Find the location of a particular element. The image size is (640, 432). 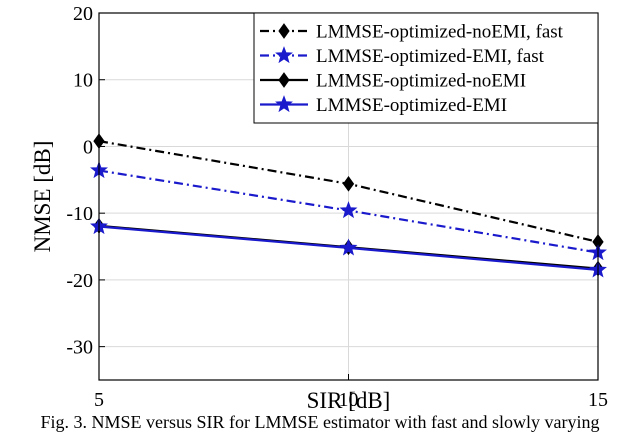

y-tick-label: 20 is located at coordinates (83, 14).